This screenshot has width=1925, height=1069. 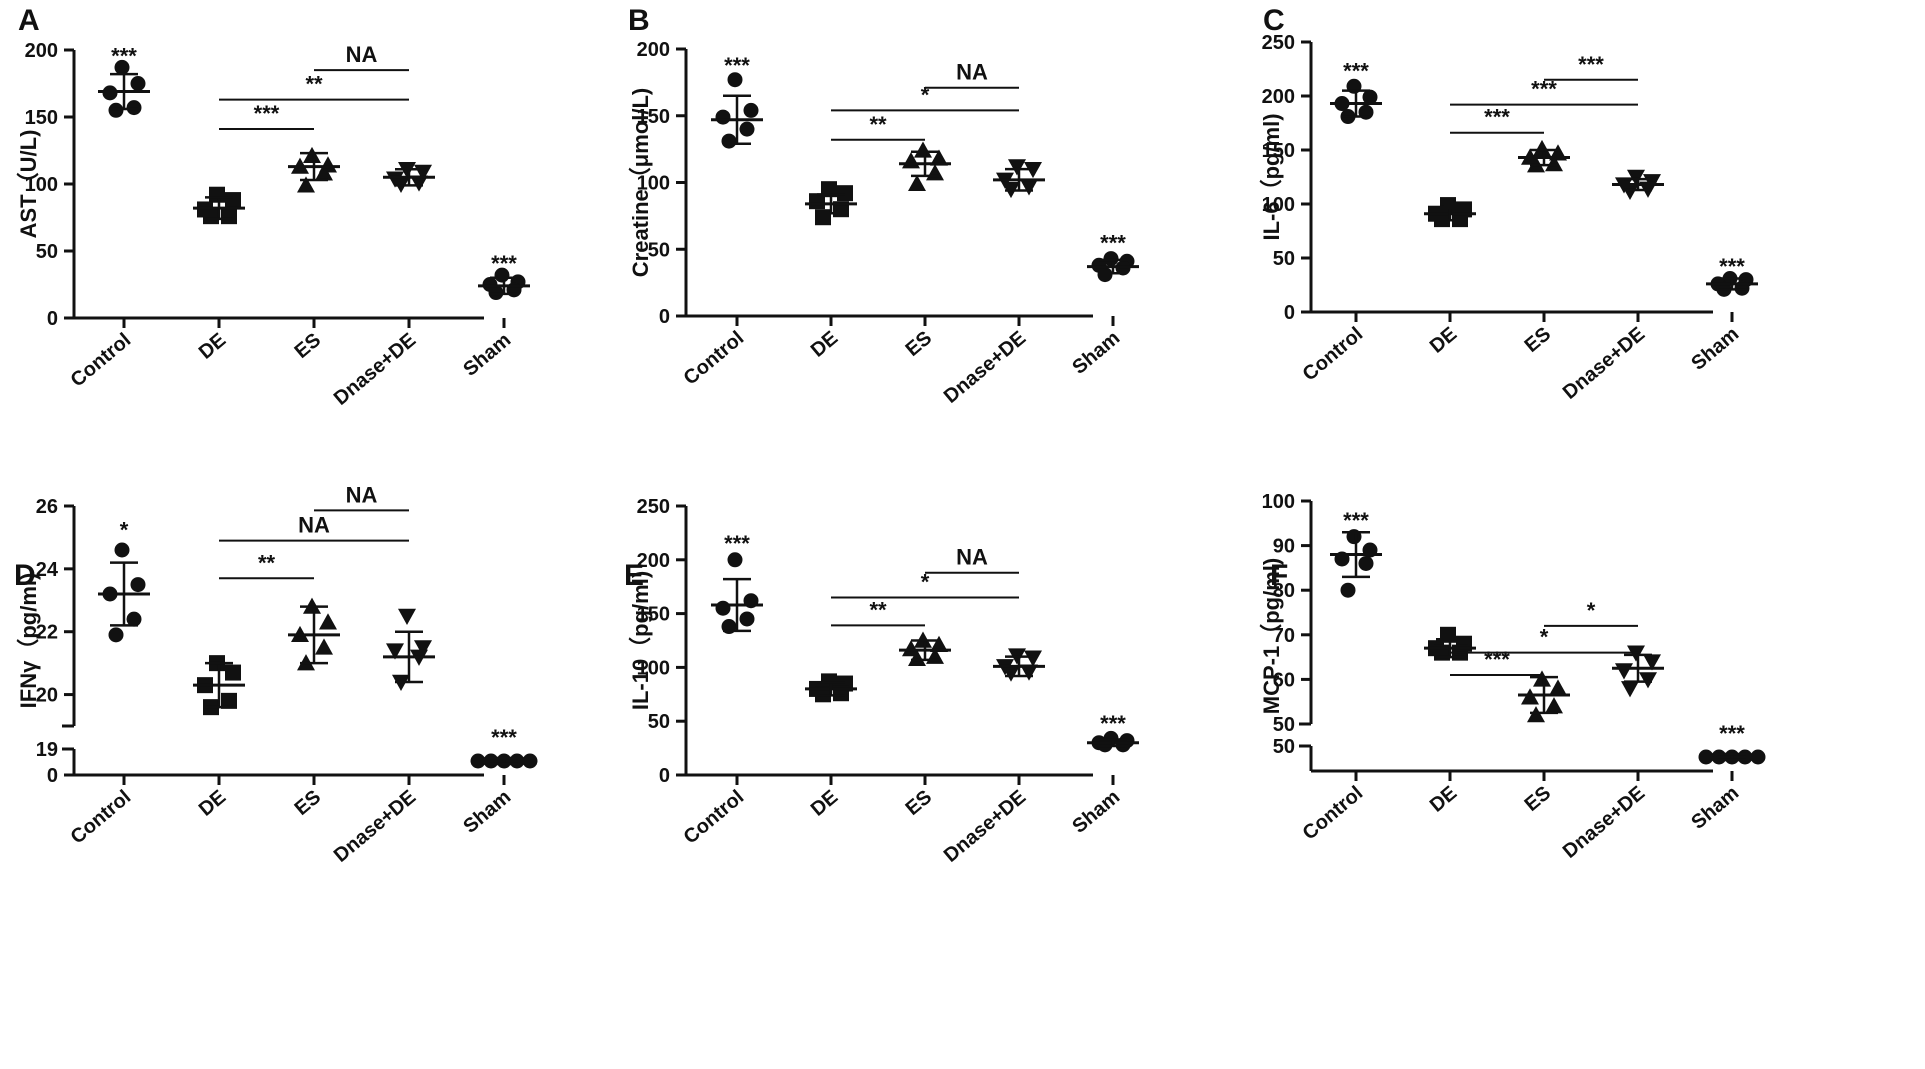 I want to click on y-tick-label: 70, so click(x=1284, y=636).